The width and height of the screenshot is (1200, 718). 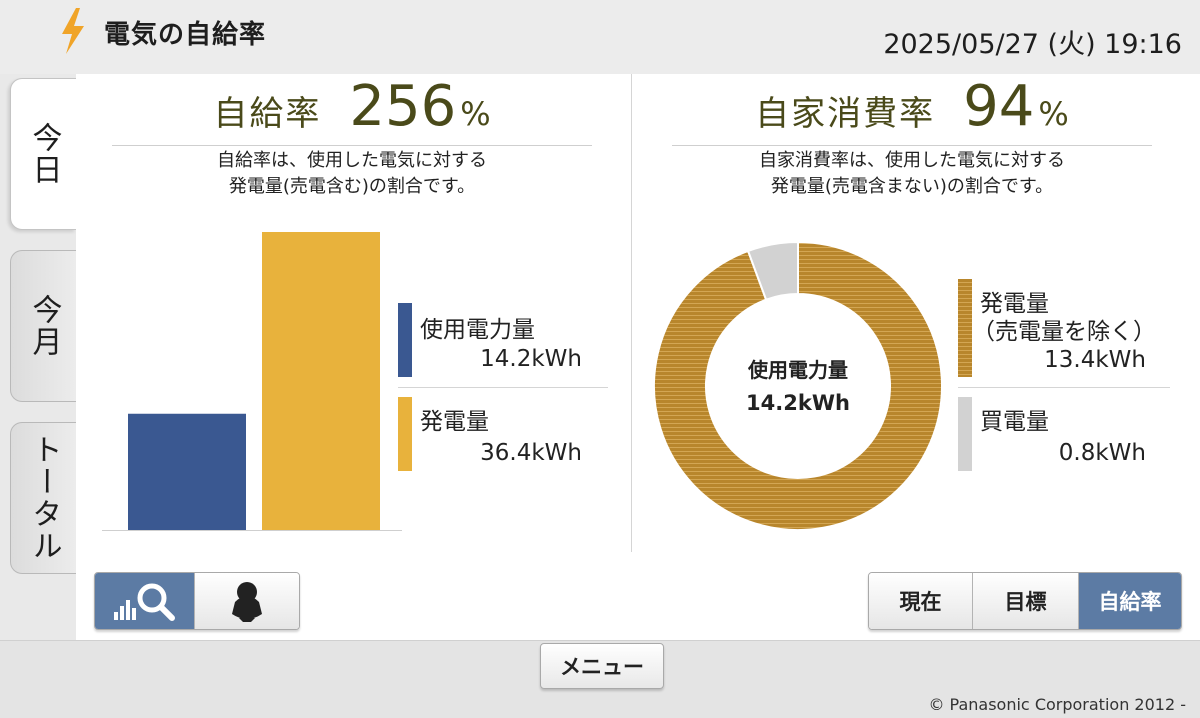 I want to click on mode-button-group: 現在 目標 自給率, so click(x=1025, y=601).